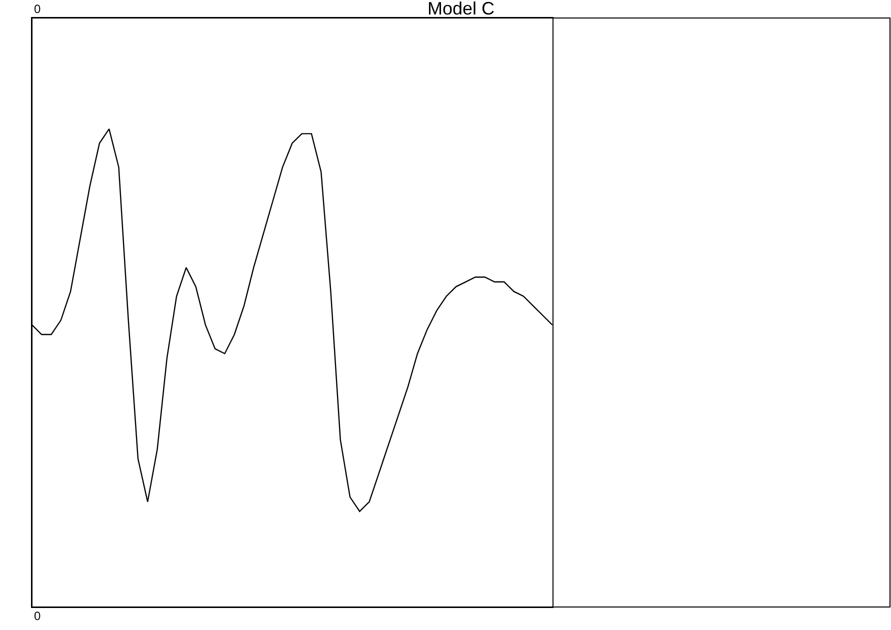 The width and height of the screenshot is (891, 630). I want to click on chart-title: Model C, so click(461, 9).